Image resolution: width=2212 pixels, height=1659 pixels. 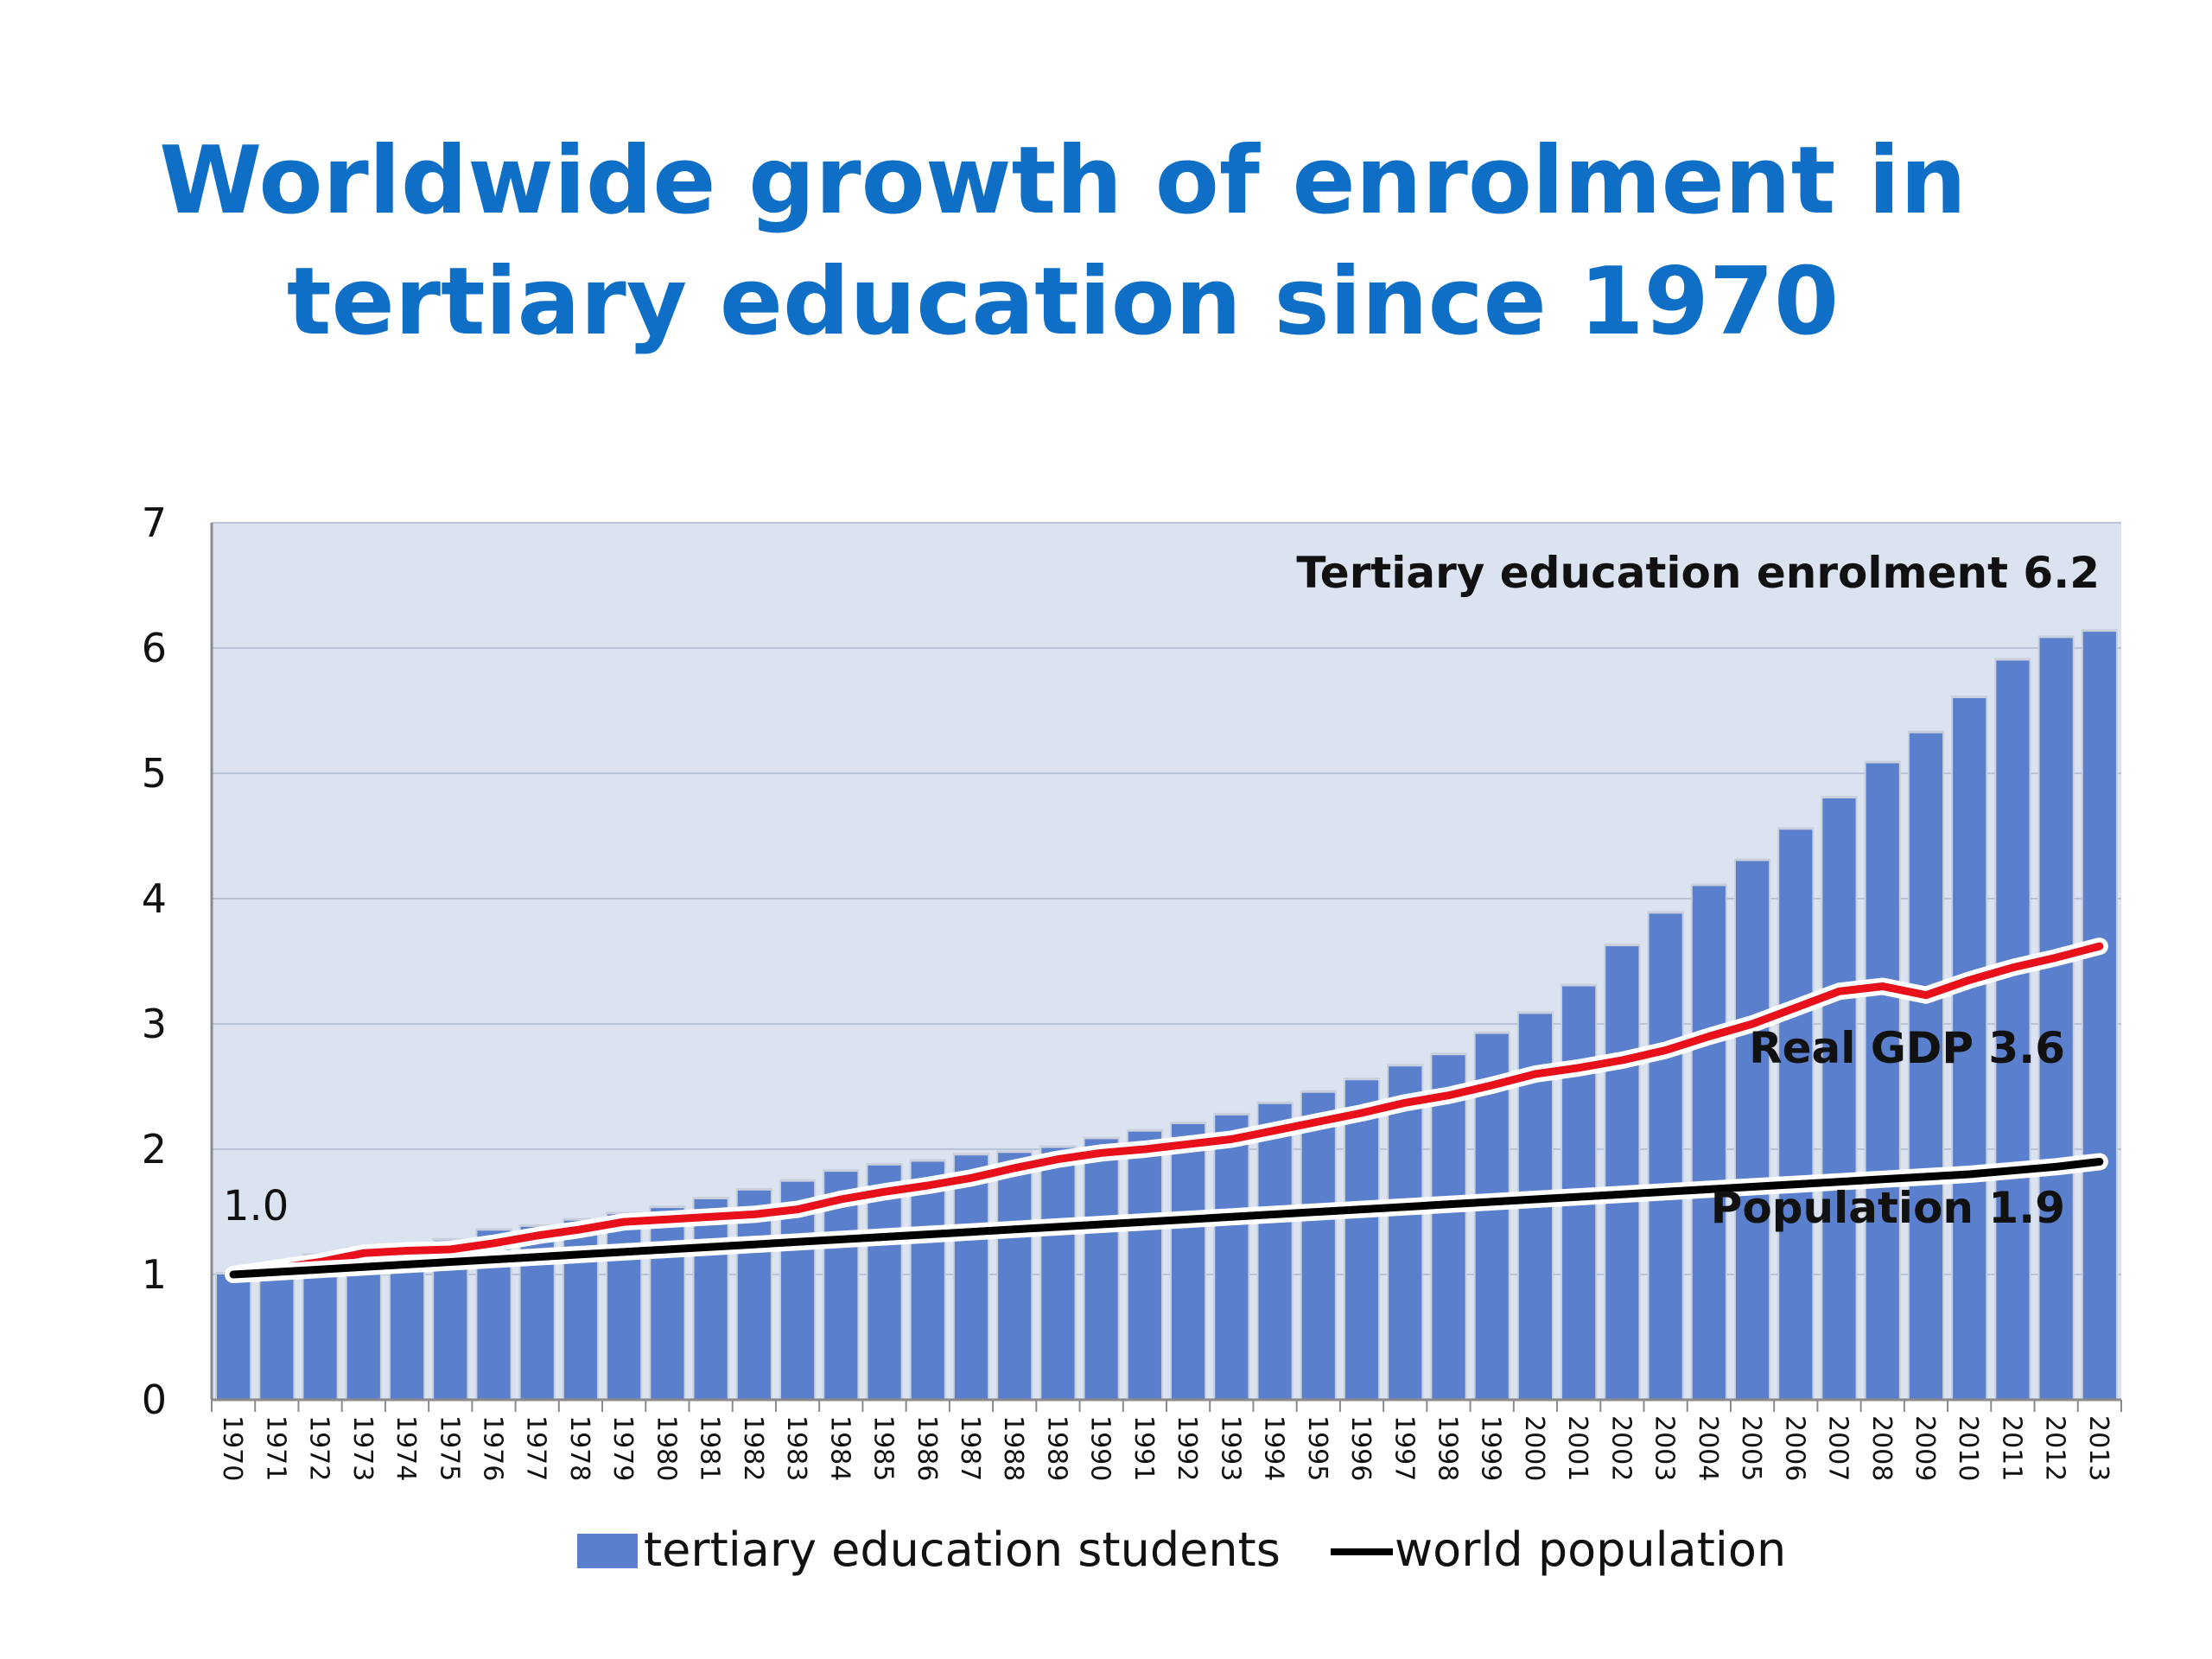 What do you see at coordinates (1698, 573) in the screenshot?
I see `annotation-enrolment: Tertiary education enrolment 6.2` at bounding box center [1698, 573].